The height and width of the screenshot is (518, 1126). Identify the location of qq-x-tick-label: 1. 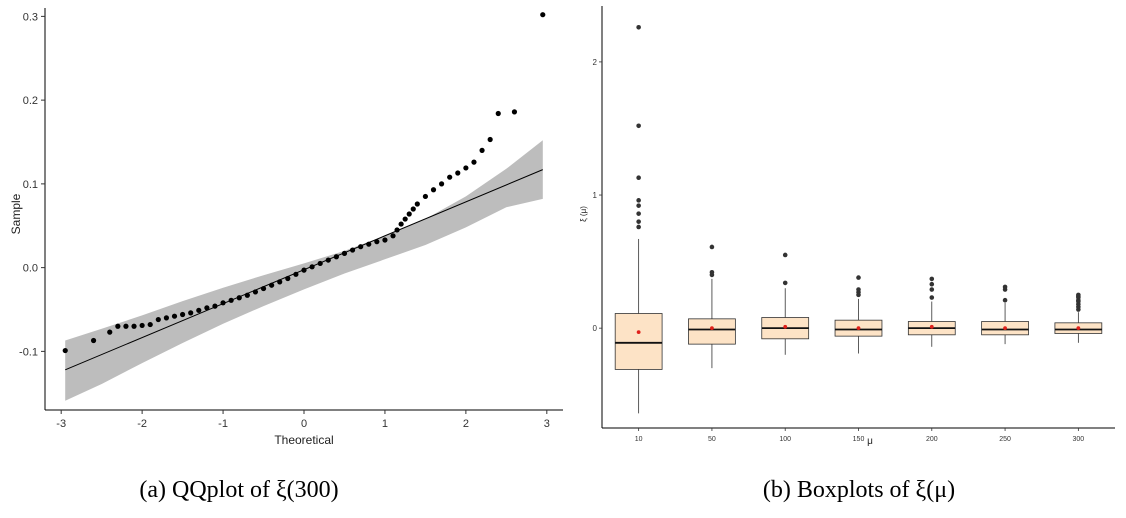
(385, 424).